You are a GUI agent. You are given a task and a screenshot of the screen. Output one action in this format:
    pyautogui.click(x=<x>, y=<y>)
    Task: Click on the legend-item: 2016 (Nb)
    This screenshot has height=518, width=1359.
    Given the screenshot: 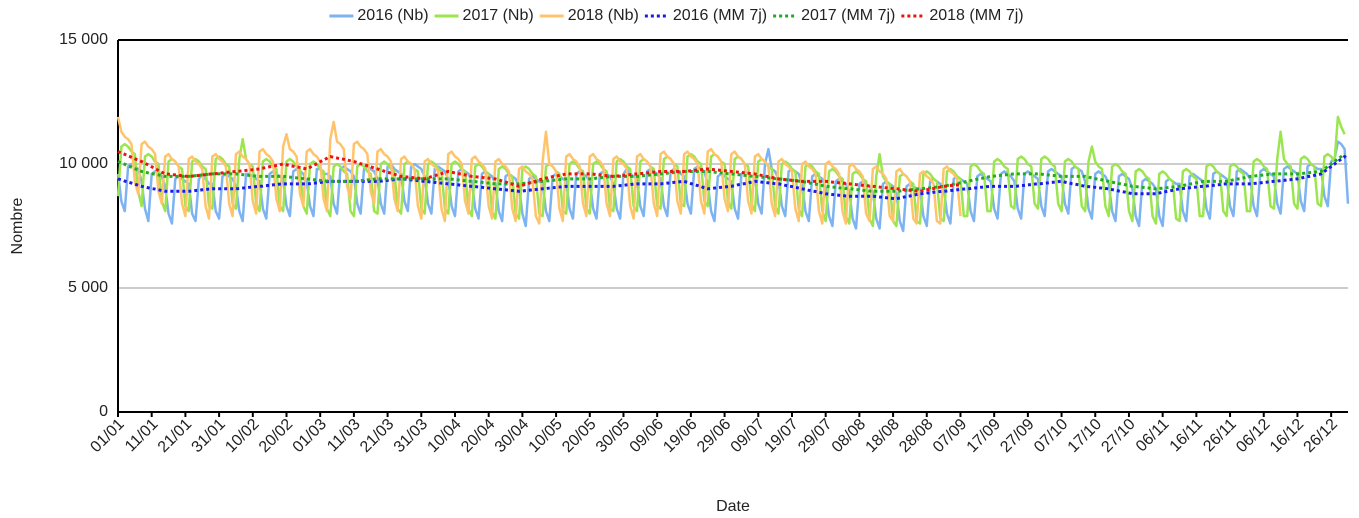 What is the action you would take?
    pyautogui.click(x=379, y=15)
    